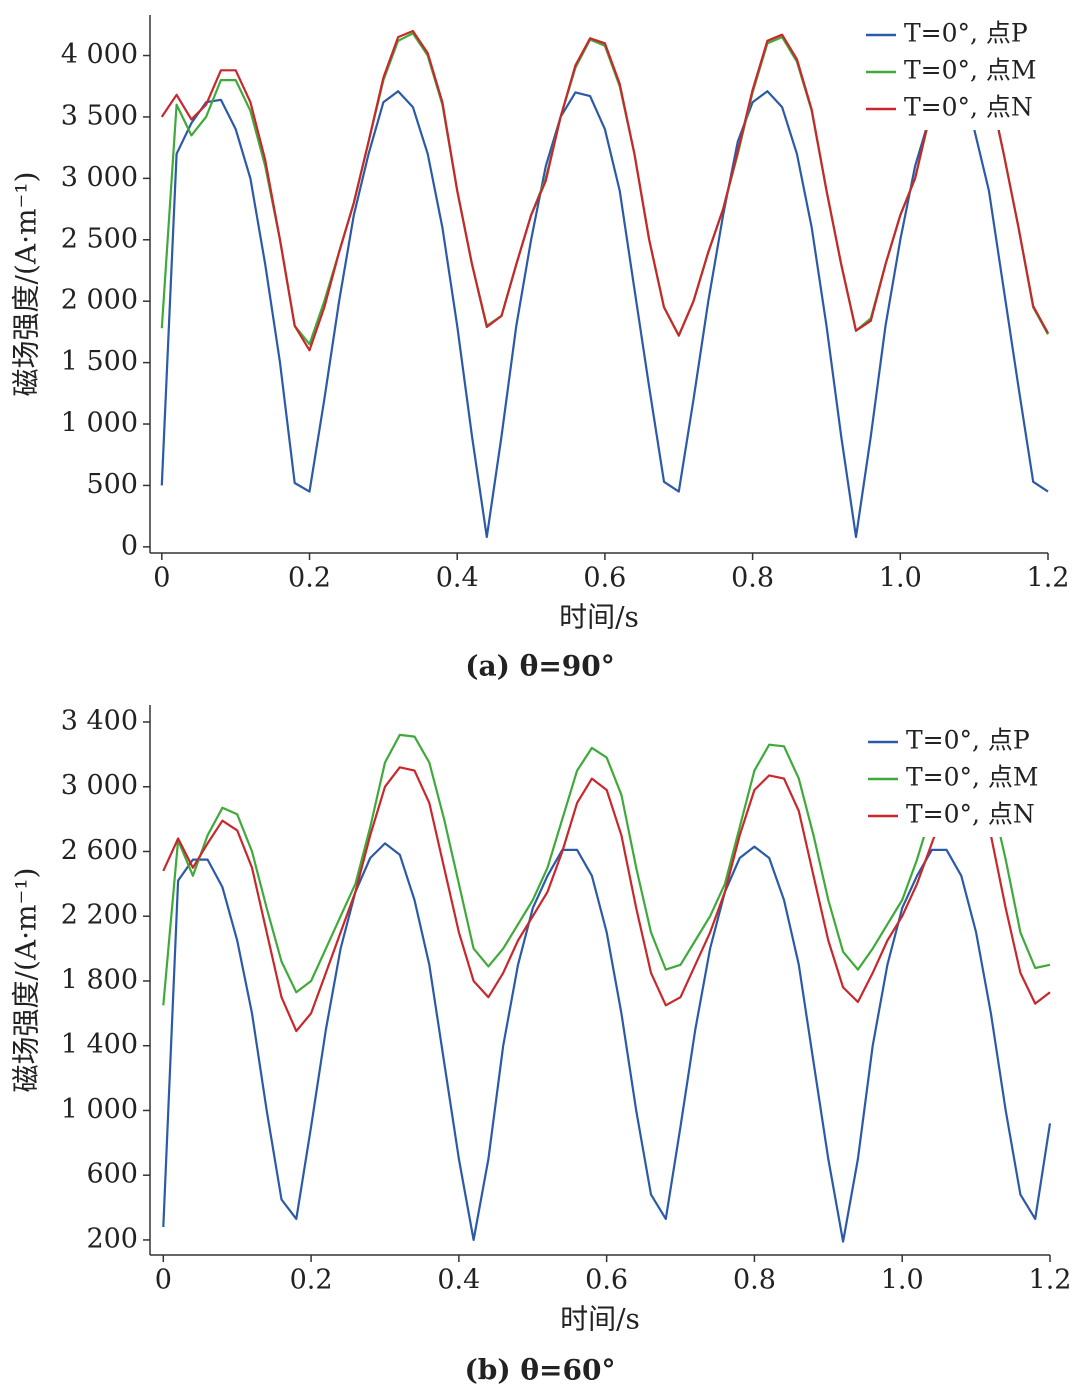 The width and height of the screenshot is (1080, 1400). What do you see at coordinates (540, 1370) in the screenshot?
I see `caption: (b) θ=60°` at bounding box center [540, 1370].